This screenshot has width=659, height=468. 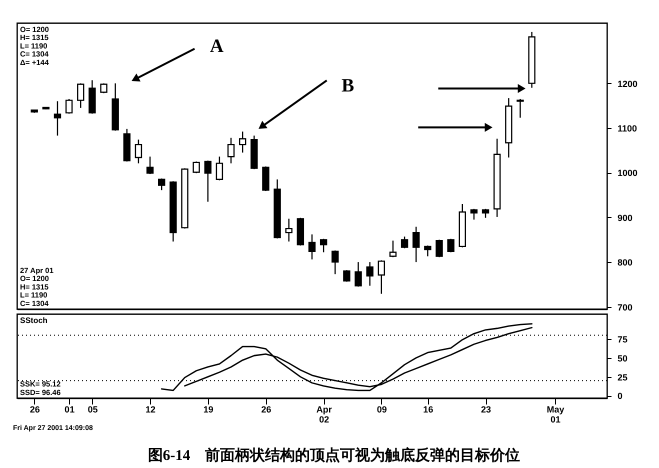 What do you see at coordinates (151, 409) in the screenshot?
I see `x-tick-label: 12` at bounding box center [151, 409].